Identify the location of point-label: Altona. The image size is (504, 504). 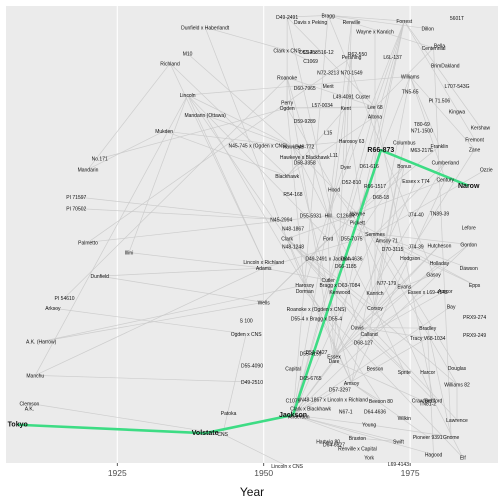
(375, 117).